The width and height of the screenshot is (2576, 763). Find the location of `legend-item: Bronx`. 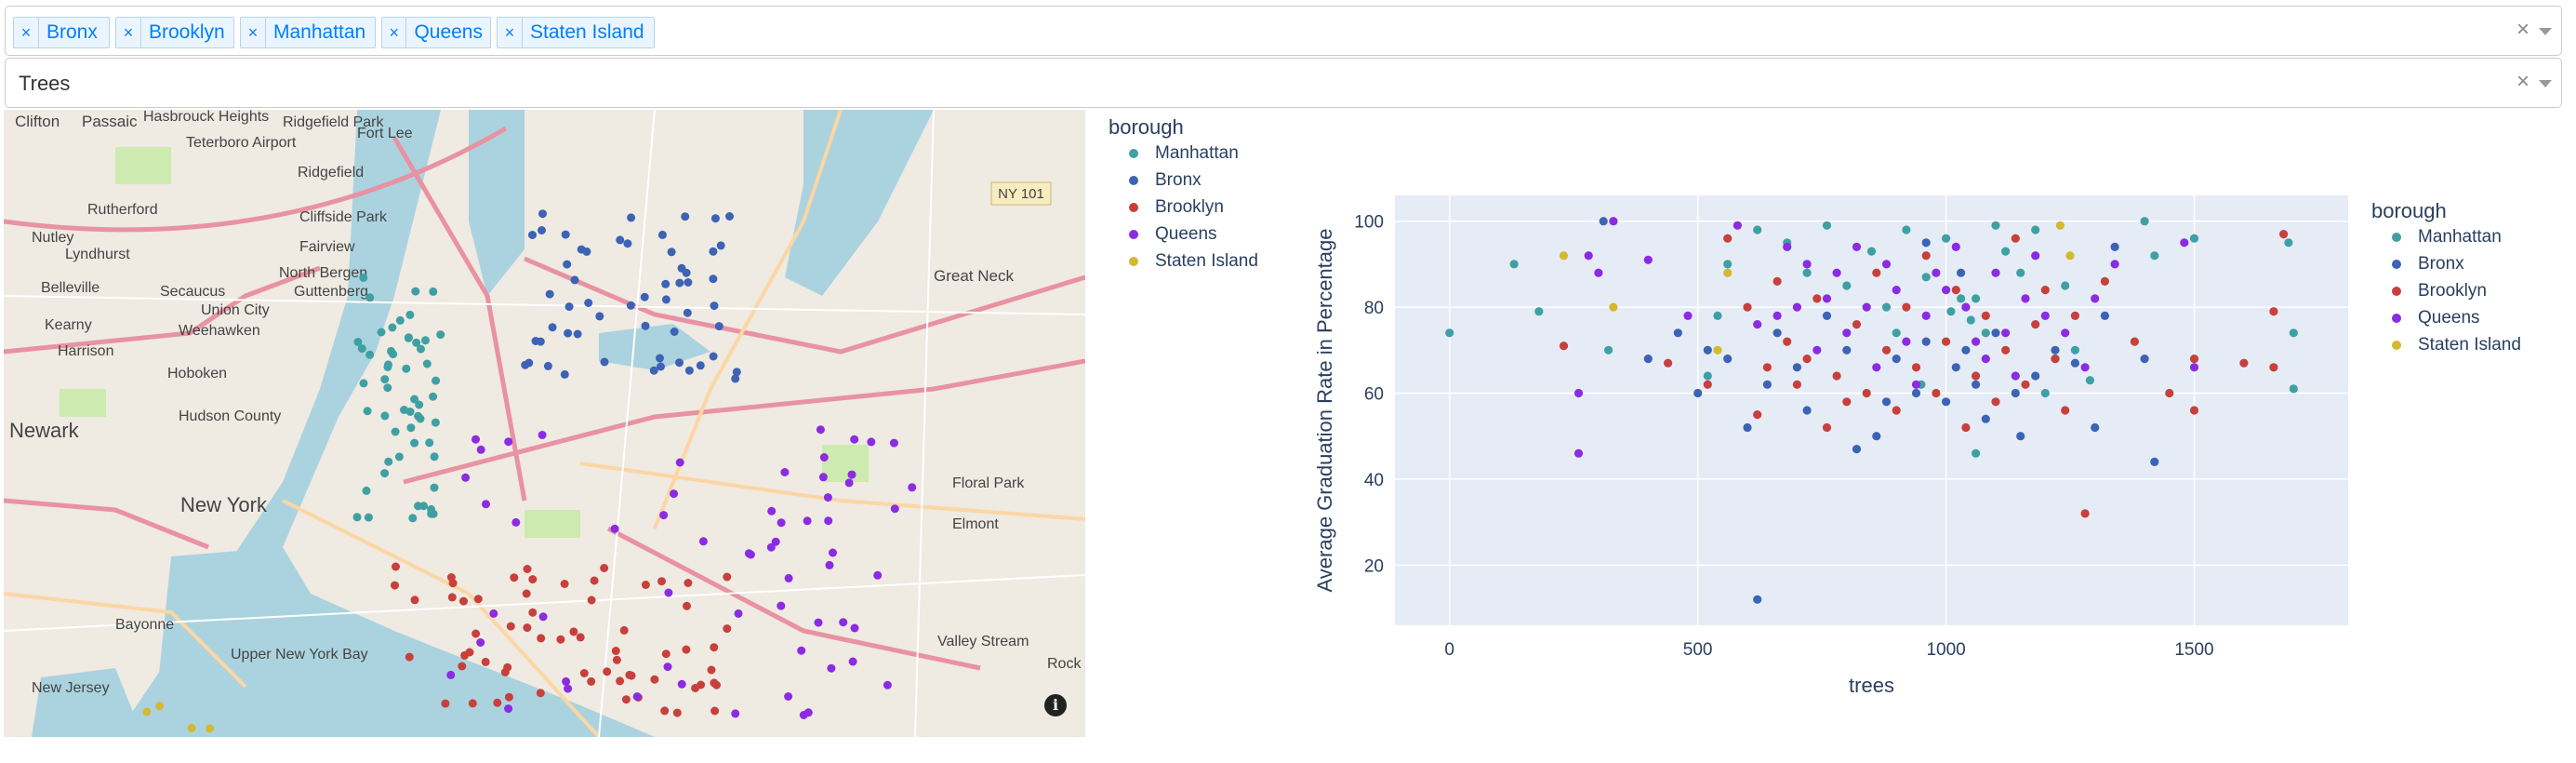

legend-item: Bronx is located at coordinates (1183, 180).